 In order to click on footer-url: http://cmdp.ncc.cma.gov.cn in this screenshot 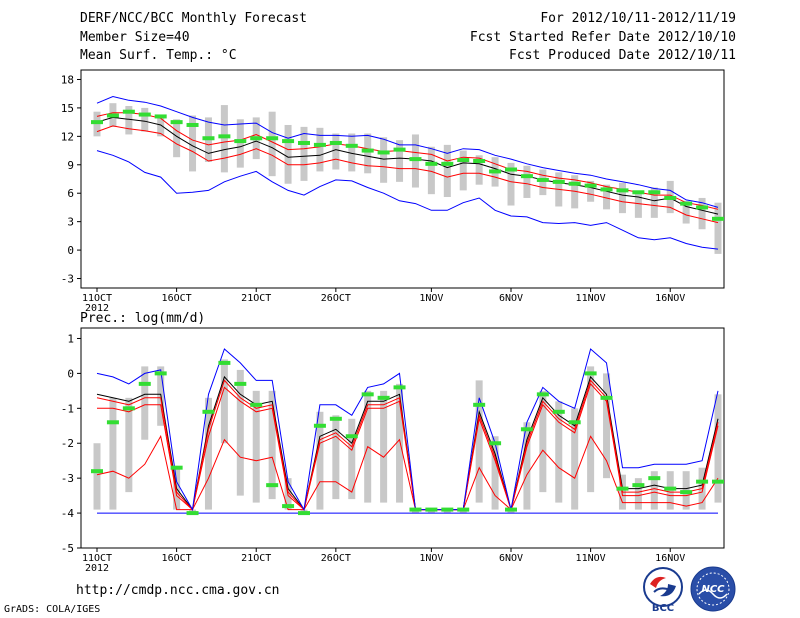, I will do `click(178, 590)`.